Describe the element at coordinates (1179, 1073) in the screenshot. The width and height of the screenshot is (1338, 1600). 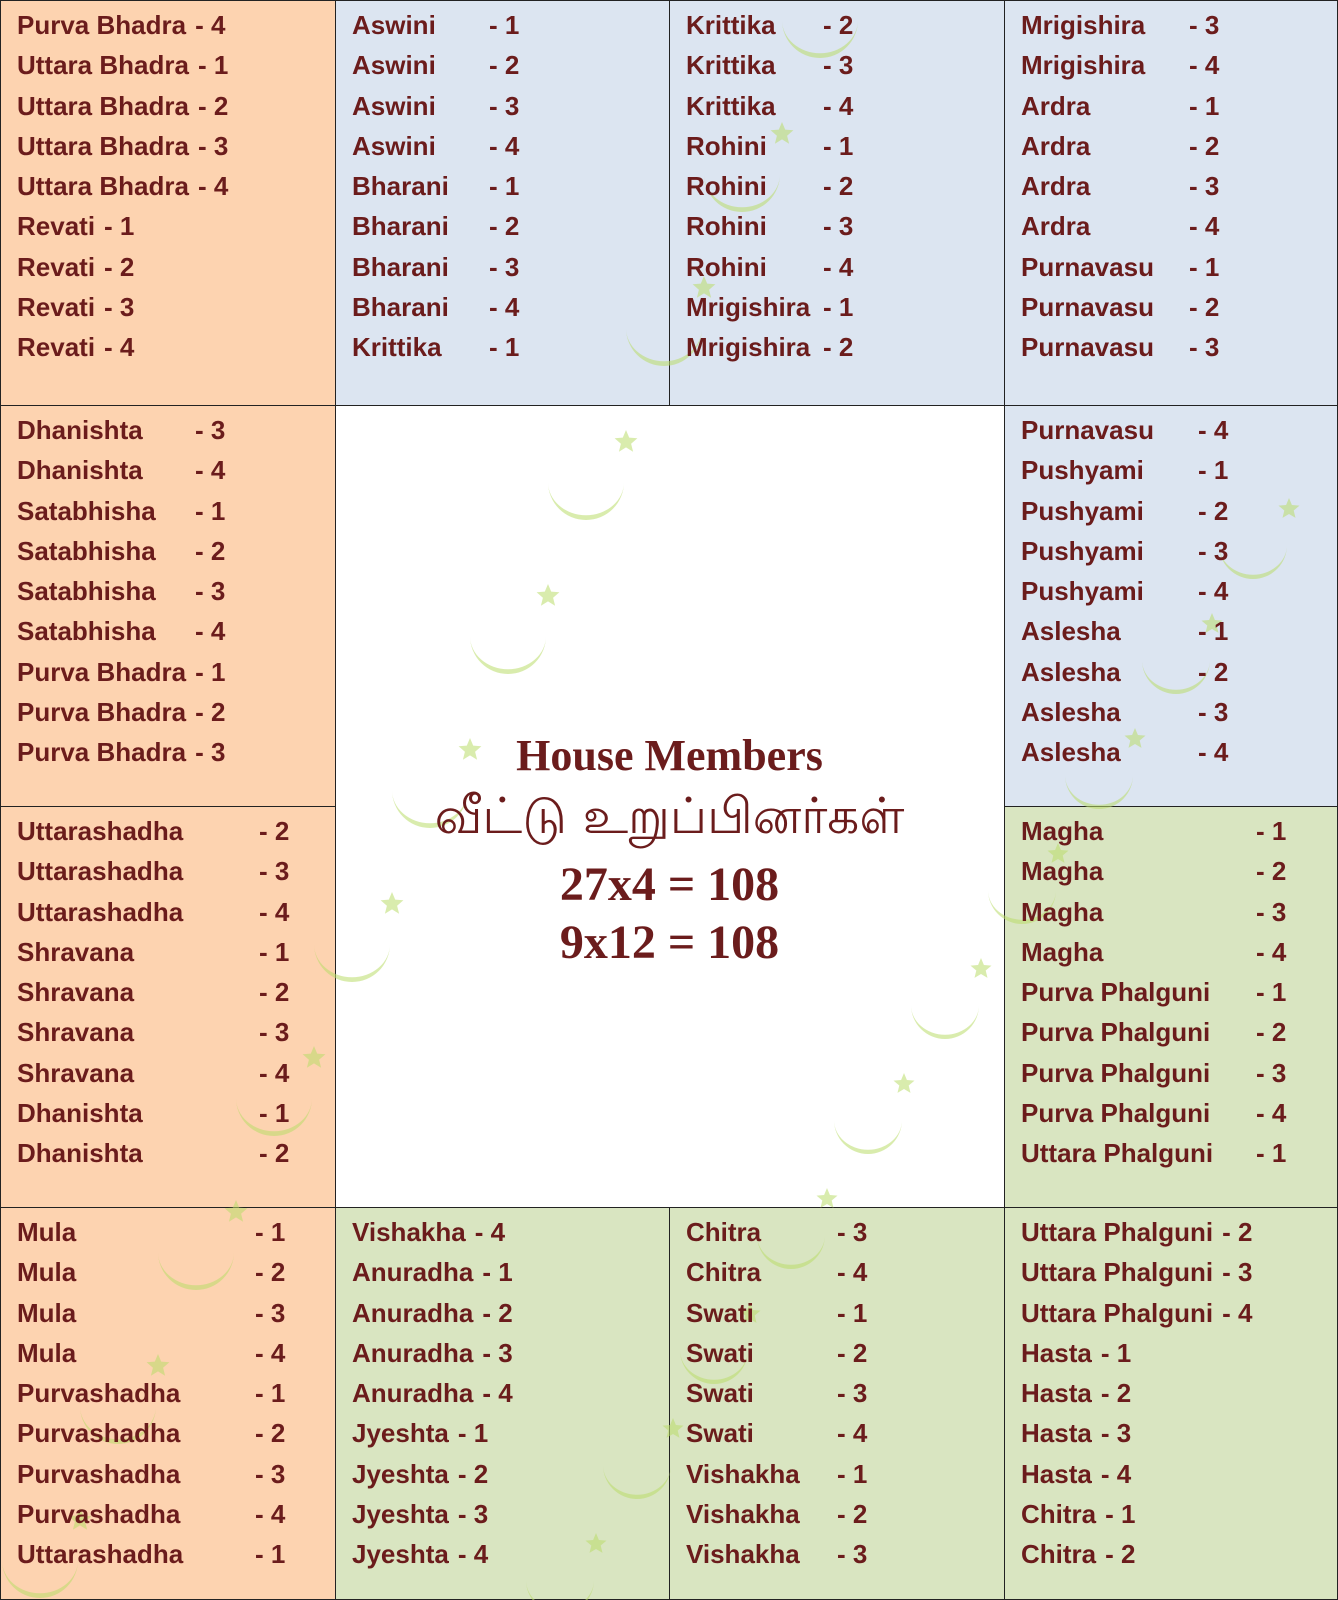
I see `nakshatra-pada: Purva Phalguni - 3` at that location.